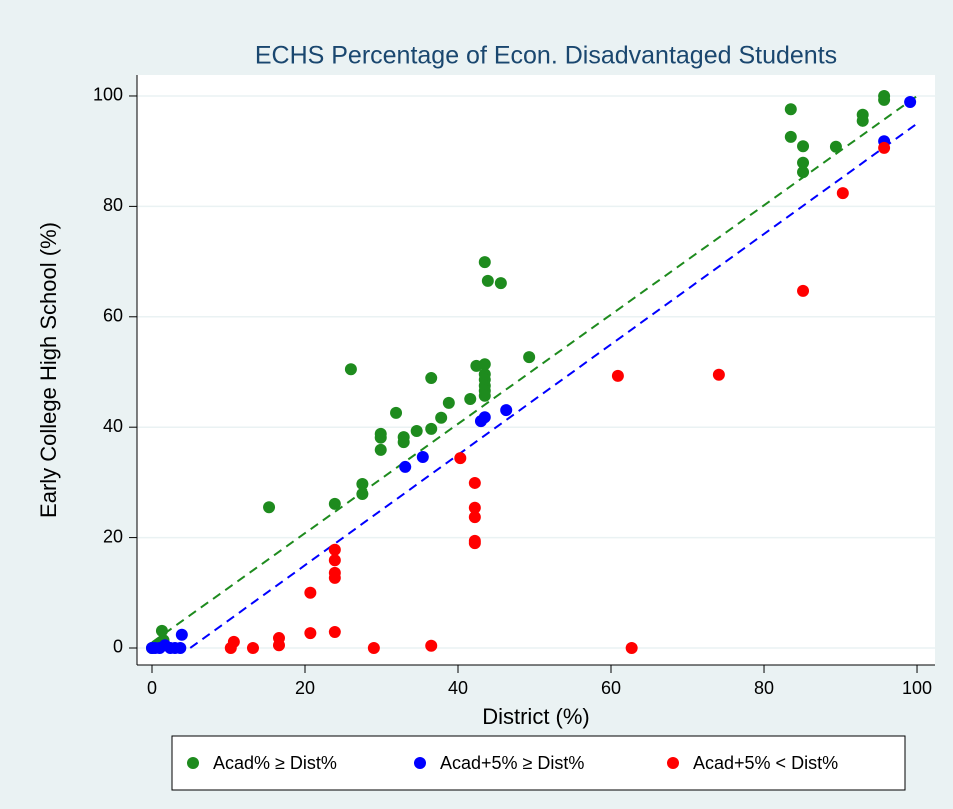  I want to click on y-tick-label: 0, so click(118, 647).